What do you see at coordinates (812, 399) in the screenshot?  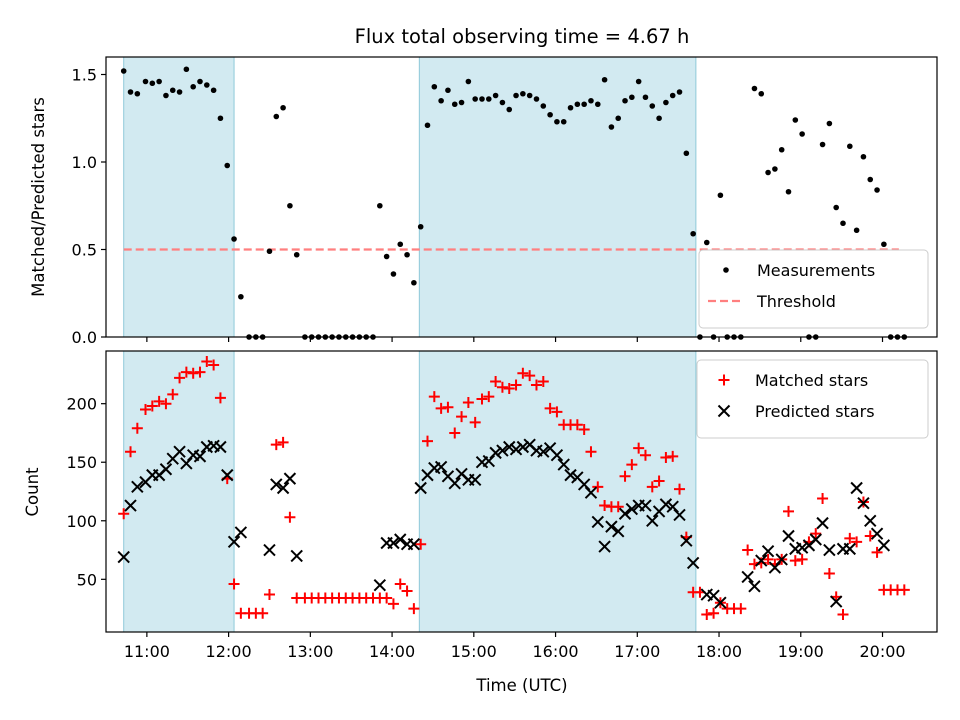 I see `legend: Matched stars Predicted stars` at bounding box center [812, 399].